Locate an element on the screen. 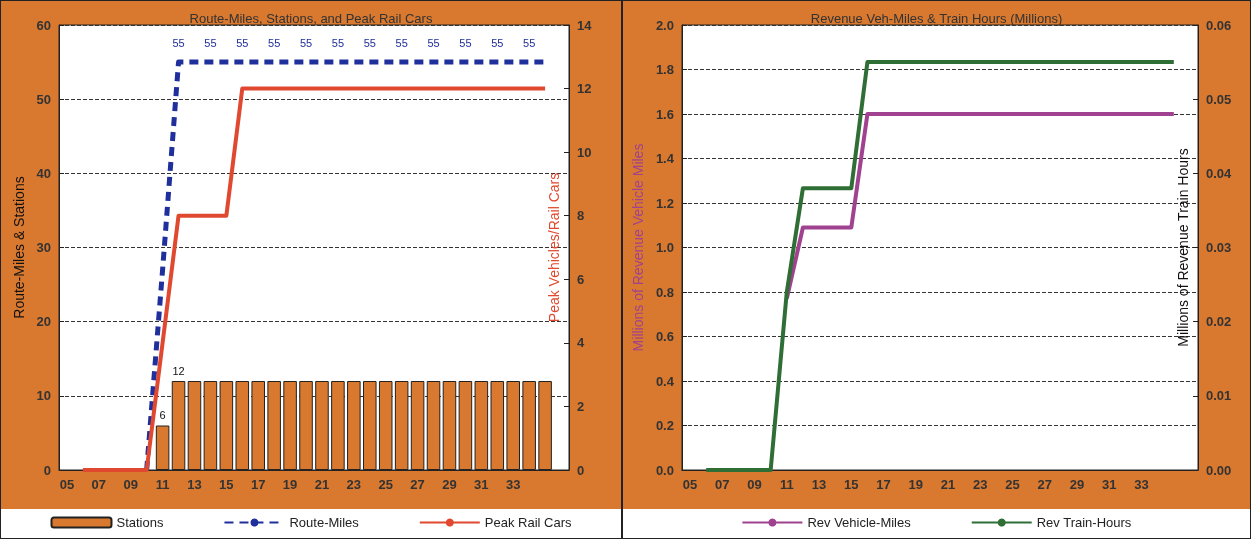 The image size is (1251, 539). y2-tick-label: 2 is located at coordinates (581, 406).